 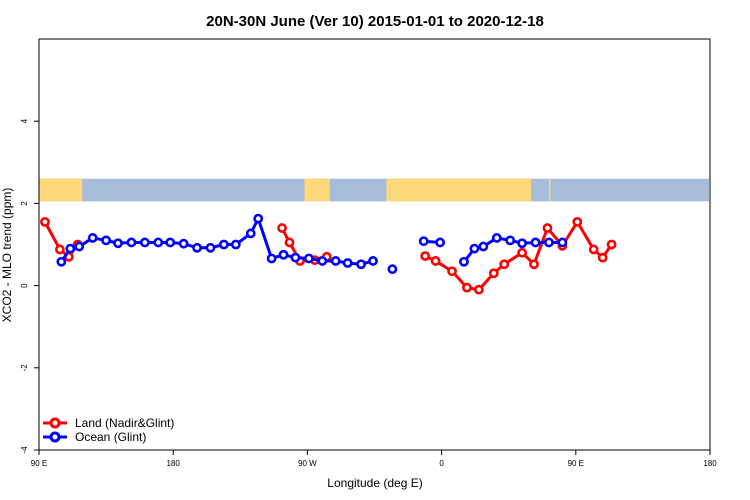 I want to click on x-tick-label-1: 180, so click(x=174, y=463).